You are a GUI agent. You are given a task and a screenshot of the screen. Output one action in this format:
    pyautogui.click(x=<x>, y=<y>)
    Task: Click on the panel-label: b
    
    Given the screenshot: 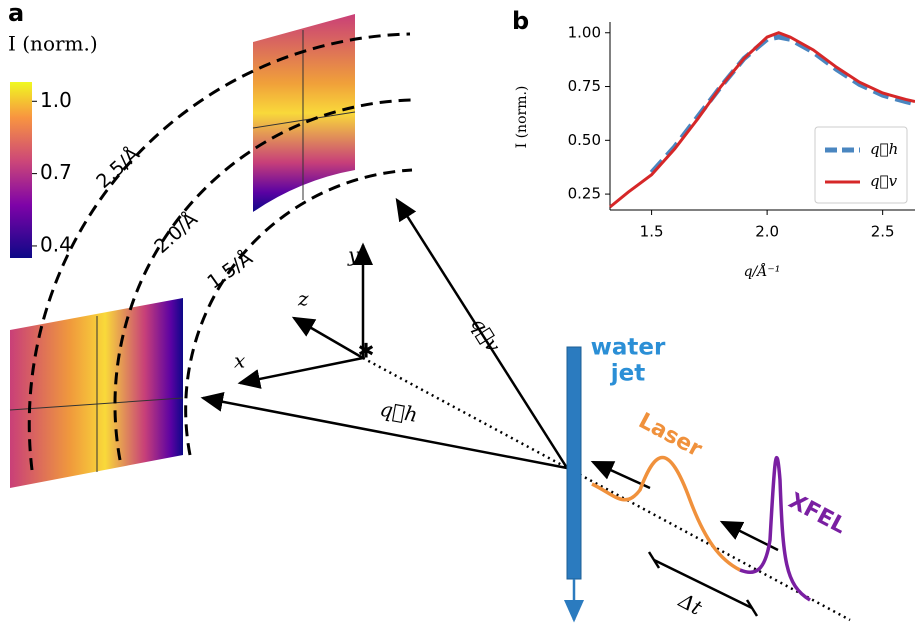 What is the action you would take?
    pyautogui.click(x=520, y=21)
    